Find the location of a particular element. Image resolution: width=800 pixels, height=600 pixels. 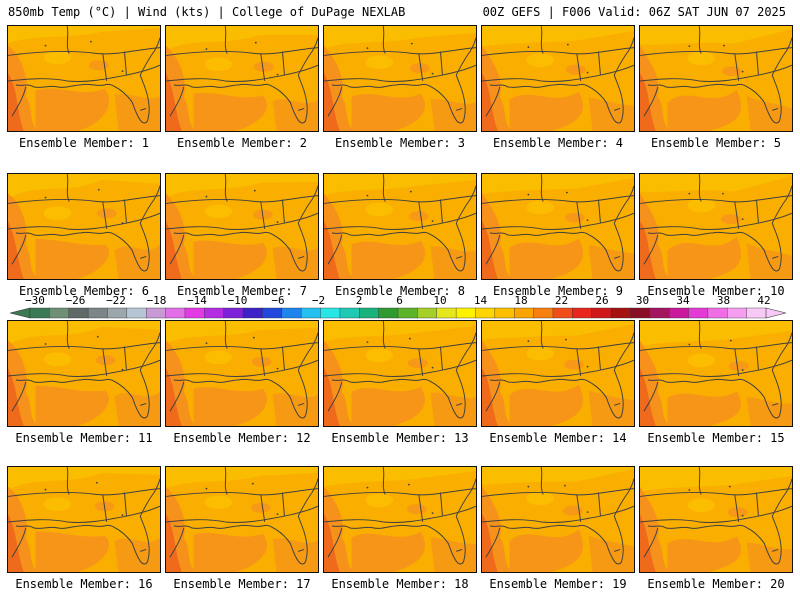

ensemble-member-label: Ensemble Member: 20 is located at coordinates (716, 584).